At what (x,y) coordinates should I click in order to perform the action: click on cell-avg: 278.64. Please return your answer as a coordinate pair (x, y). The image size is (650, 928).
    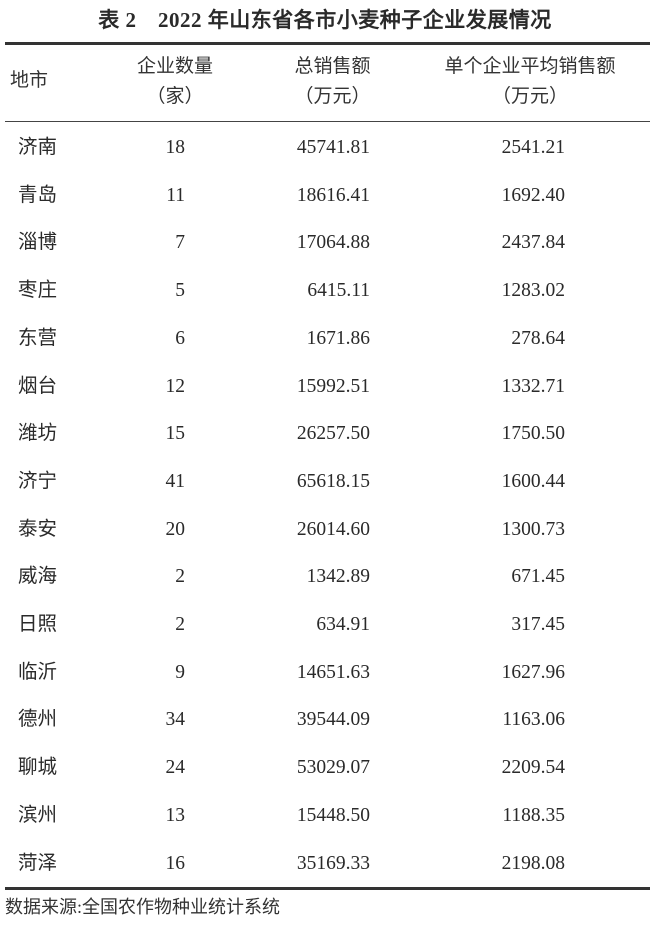
    Looking at the image, I should click on (538, 338).